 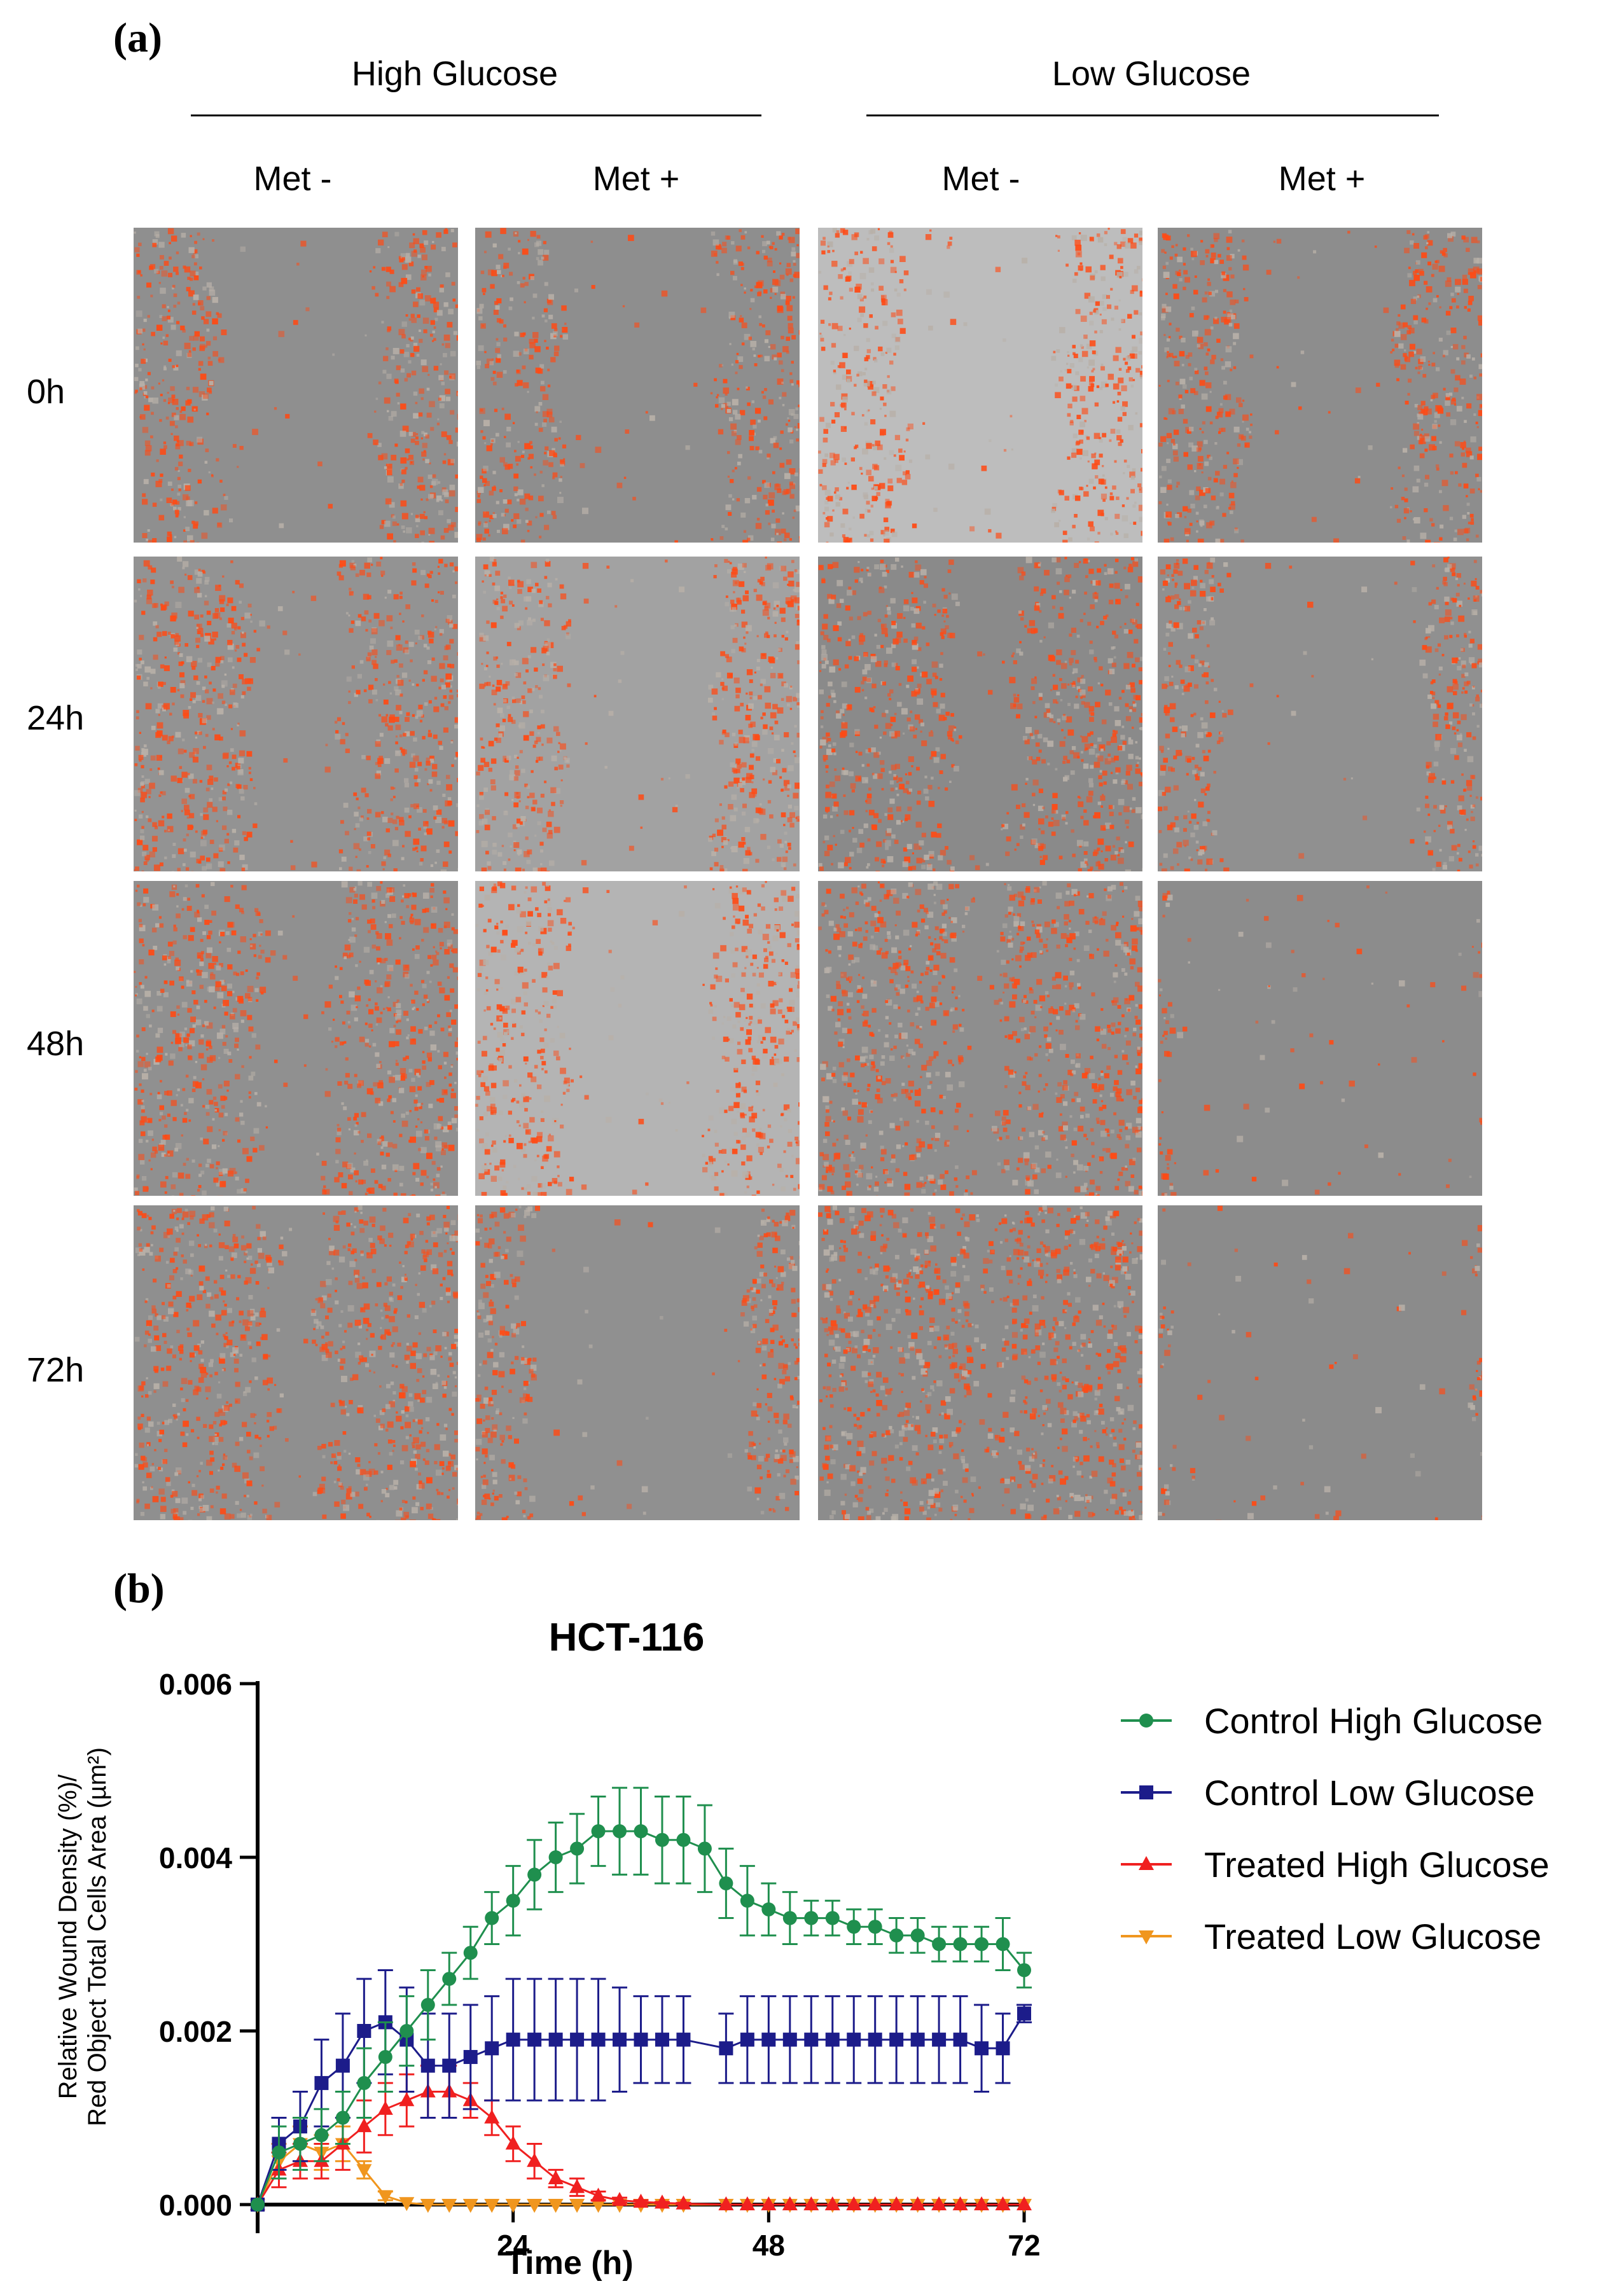 I want to click on timepoint-label-0h: 0h, so click(x=46, y=392).